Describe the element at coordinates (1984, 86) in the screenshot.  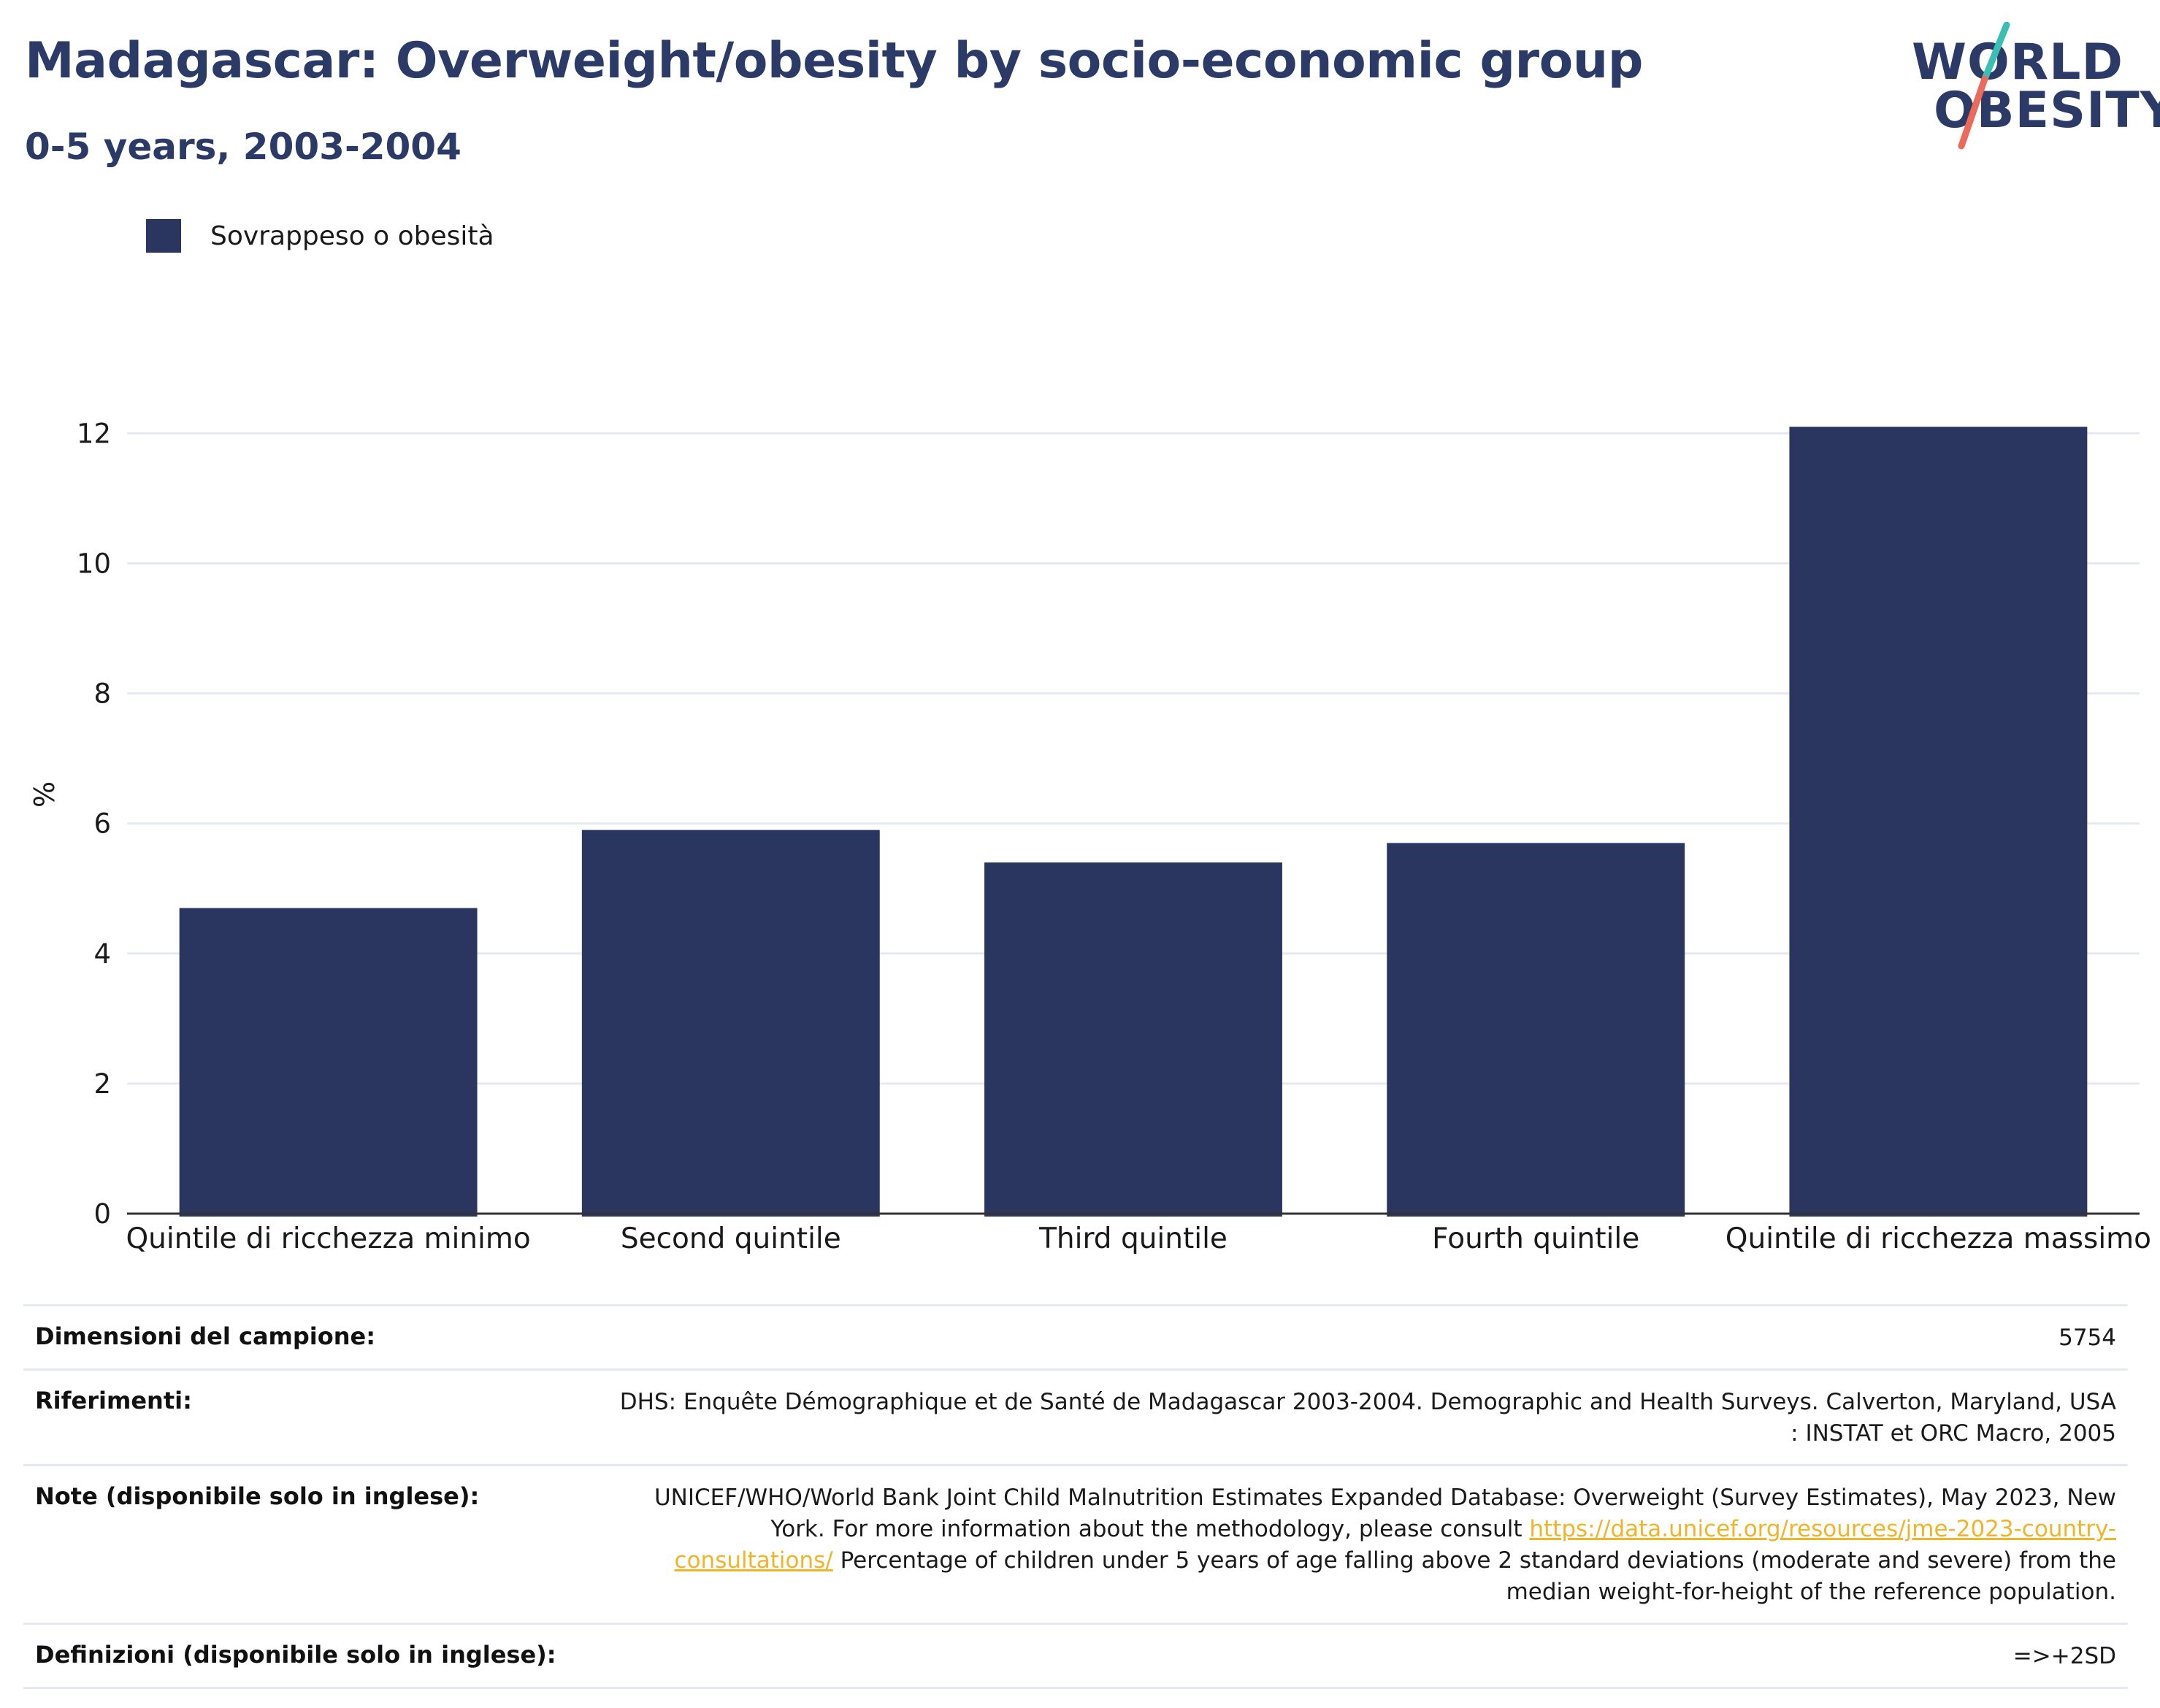
I see `logo-slash-icon` at that location.